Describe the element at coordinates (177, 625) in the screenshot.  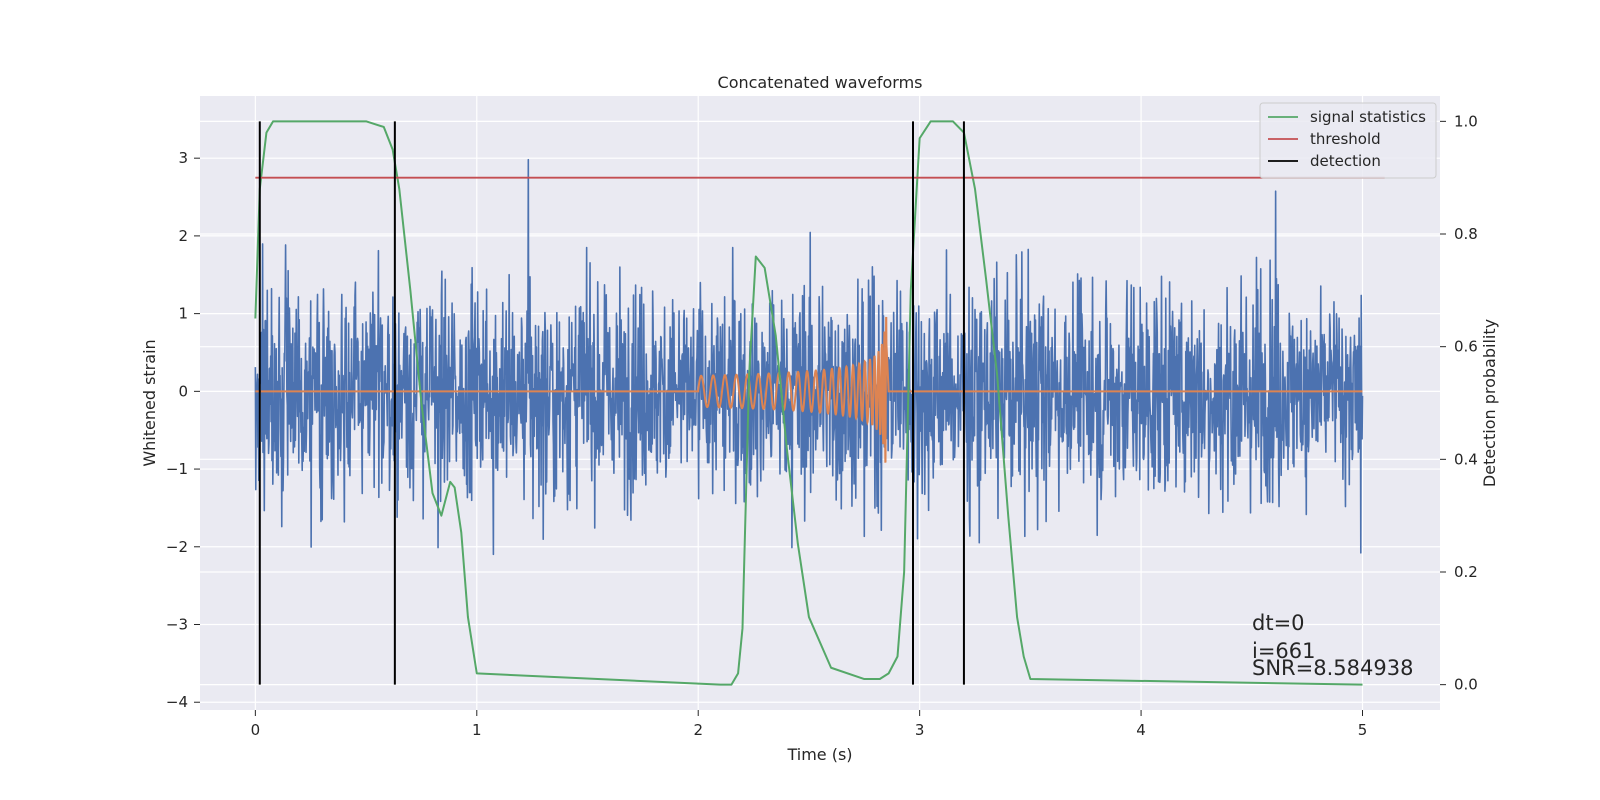
I see `left-y-tick-label: −3` at that location.